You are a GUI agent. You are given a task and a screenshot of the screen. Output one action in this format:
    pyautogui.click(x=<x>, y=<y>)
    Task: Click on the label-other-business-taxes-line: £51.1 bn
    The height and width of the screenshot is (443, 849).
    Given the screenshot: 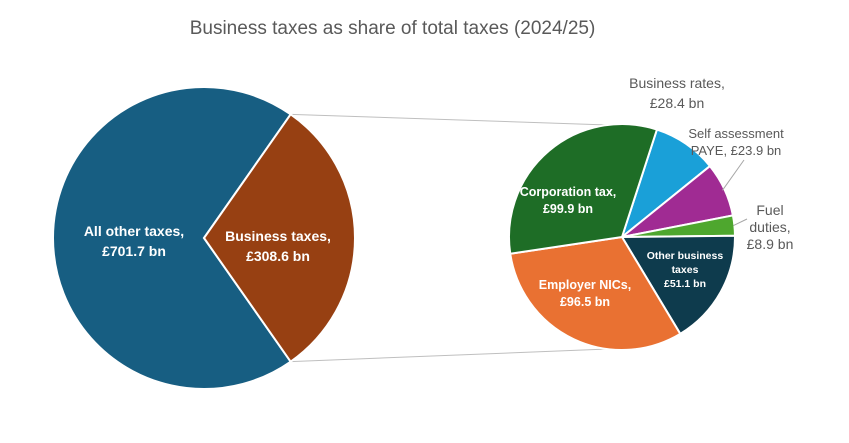 What is the action you would take?
    pyautogui.click(x=685, y=284)
    